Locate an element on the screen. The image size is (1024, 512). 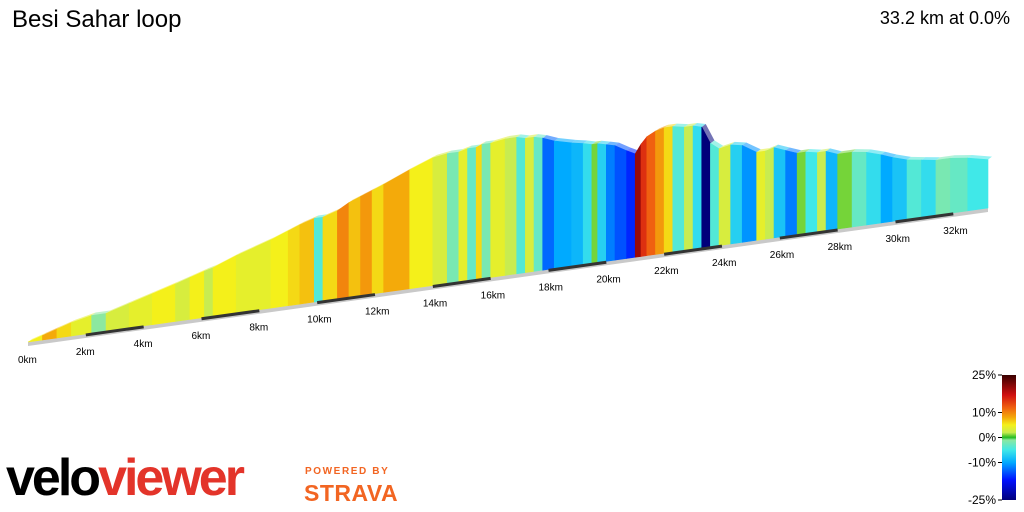
tick-label-24: 24km is located at coordinates (724, 263).